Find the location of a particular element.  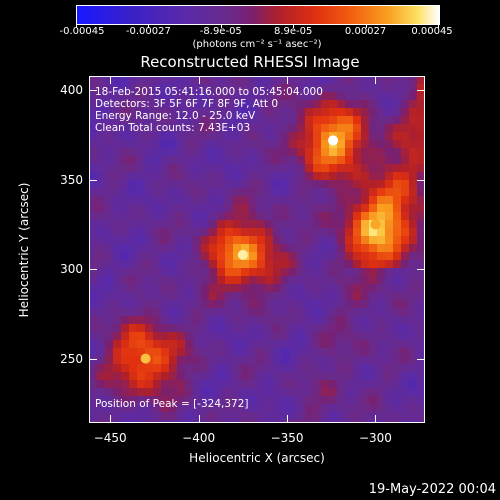

colorbar-tick-label: -8.9e-05 is located at coordinates (220, 31).